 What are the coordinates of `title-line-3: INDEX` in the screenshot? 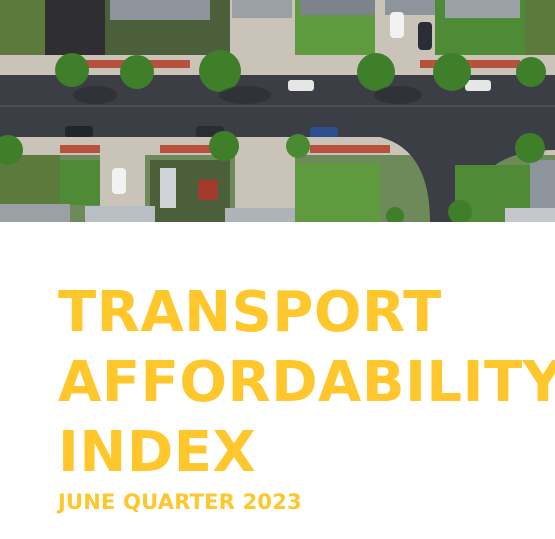 It's located at (157, 452).